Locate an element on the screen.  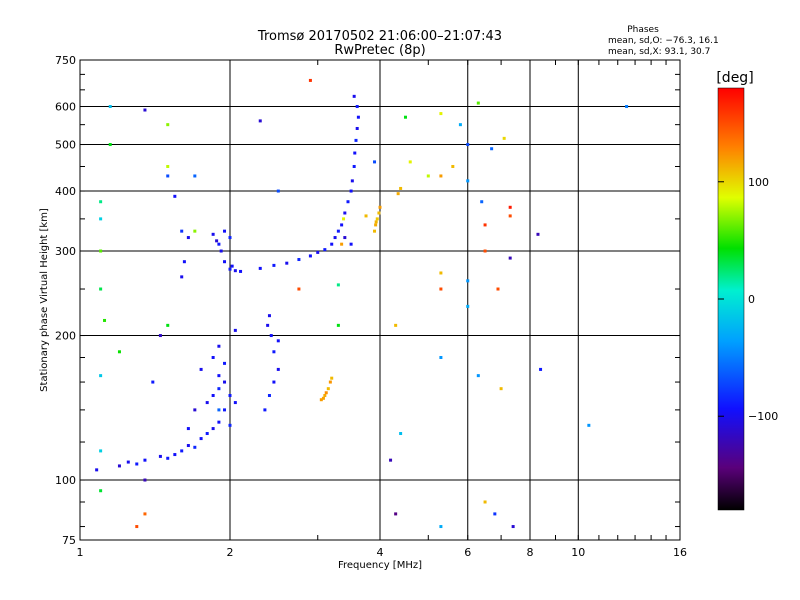
stats-line-o: mean, sd,O: −76.3, 16.1 is located at coordinates (663, 41).